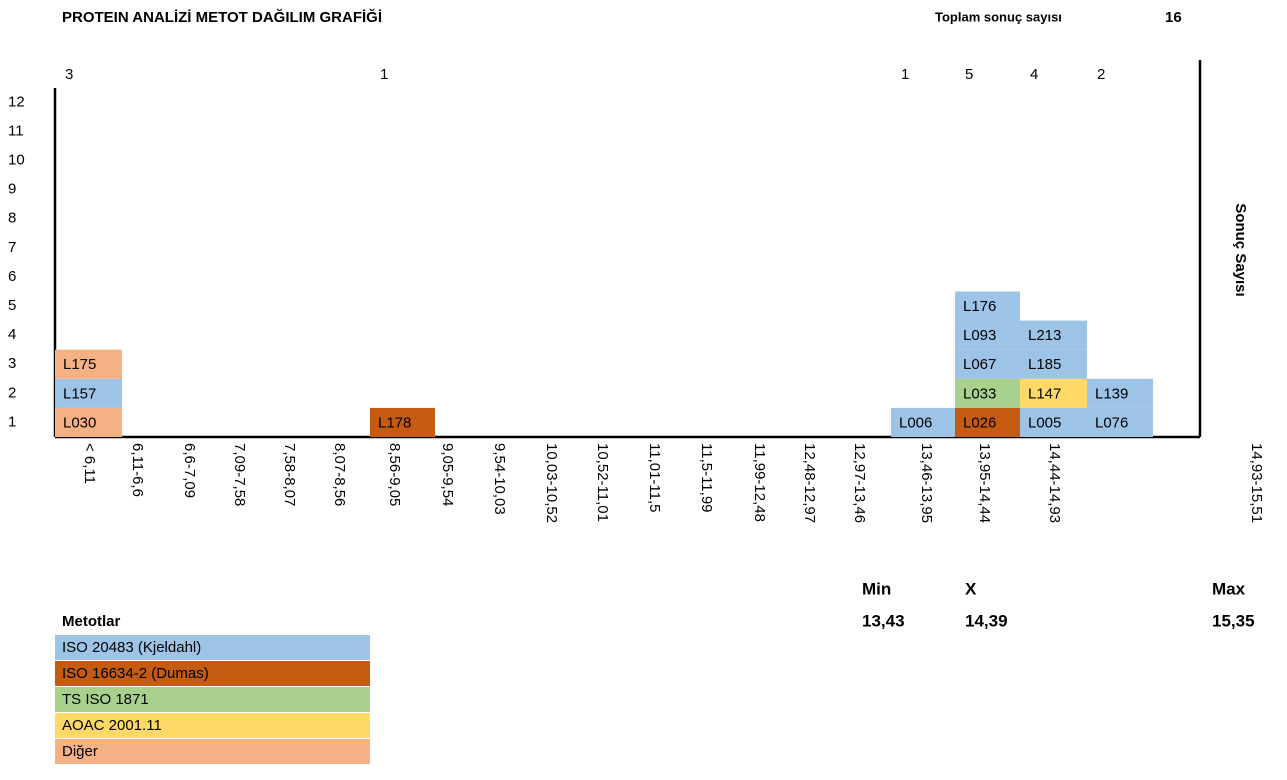  Describe the element at coordinates (16, 160) in the screenshot. I see `y-tick-label: 10` at that location.